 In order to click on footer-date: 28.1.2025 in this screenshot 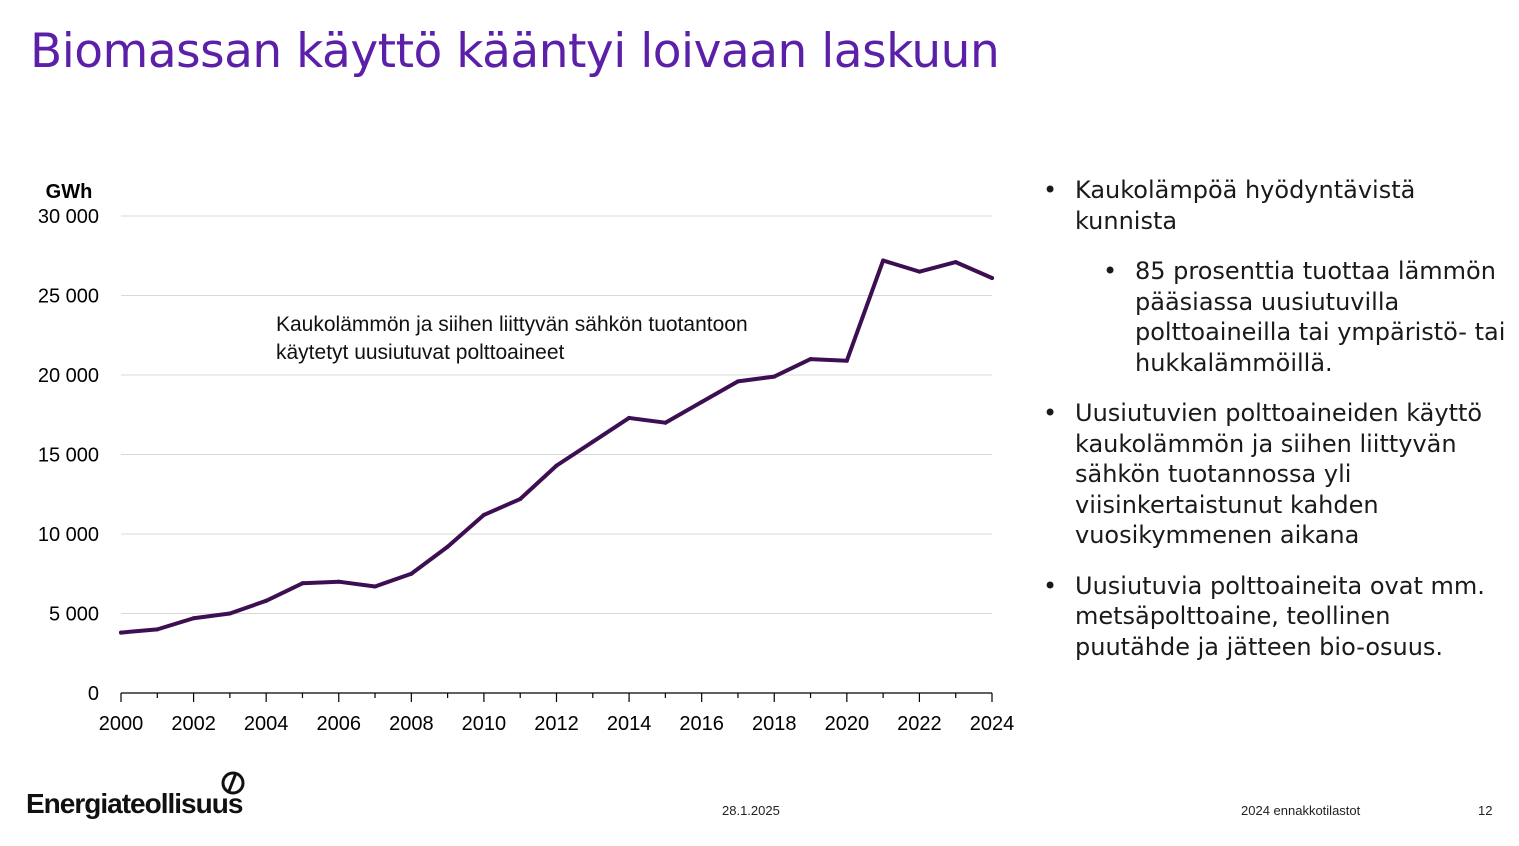, I will do `click(751, 810)`.